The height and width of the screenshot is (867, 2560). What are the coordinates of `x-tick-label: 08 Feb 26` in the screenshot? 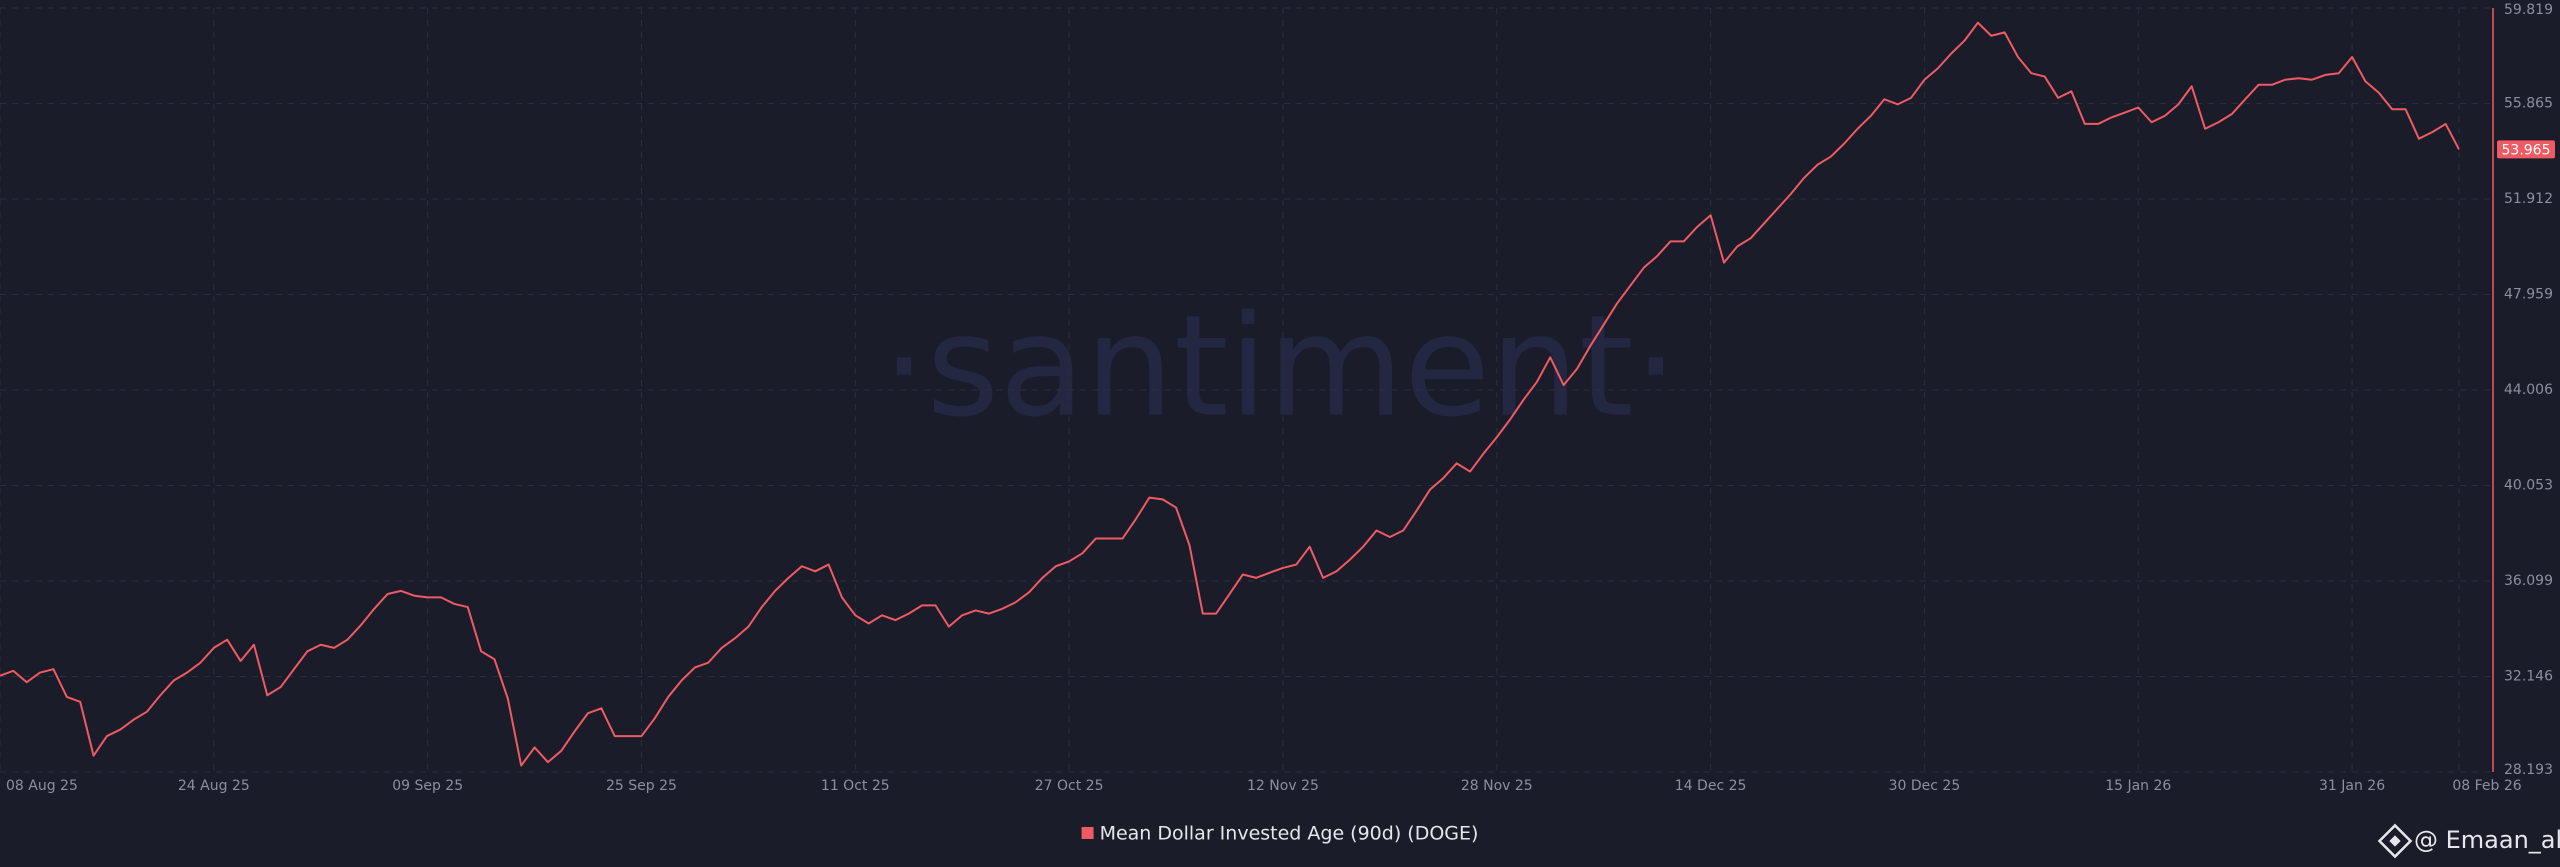 It's located at (2486, 786).